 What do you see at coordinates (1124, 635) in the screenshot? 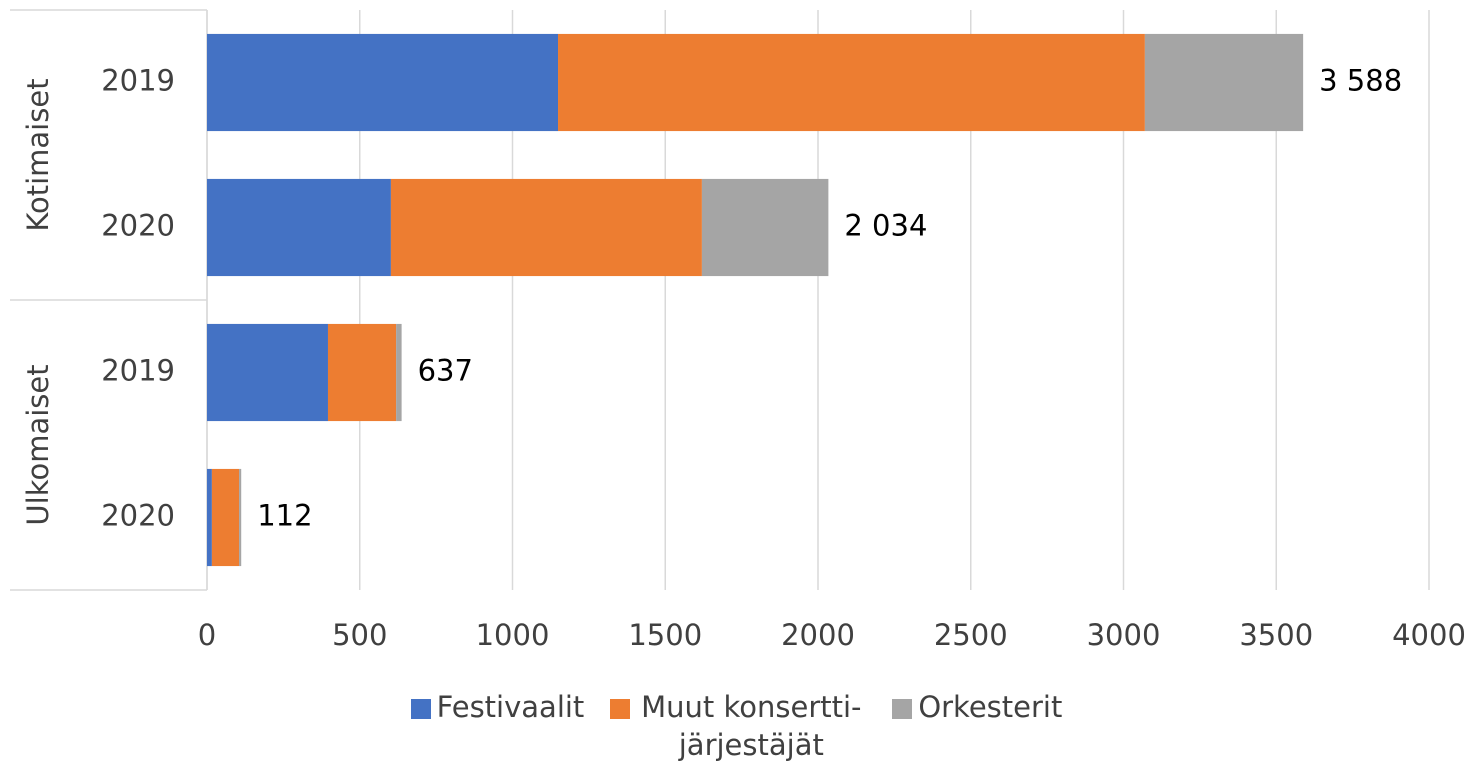
I see `x-tick-label: 3000` at bounding box center [1124, 635].